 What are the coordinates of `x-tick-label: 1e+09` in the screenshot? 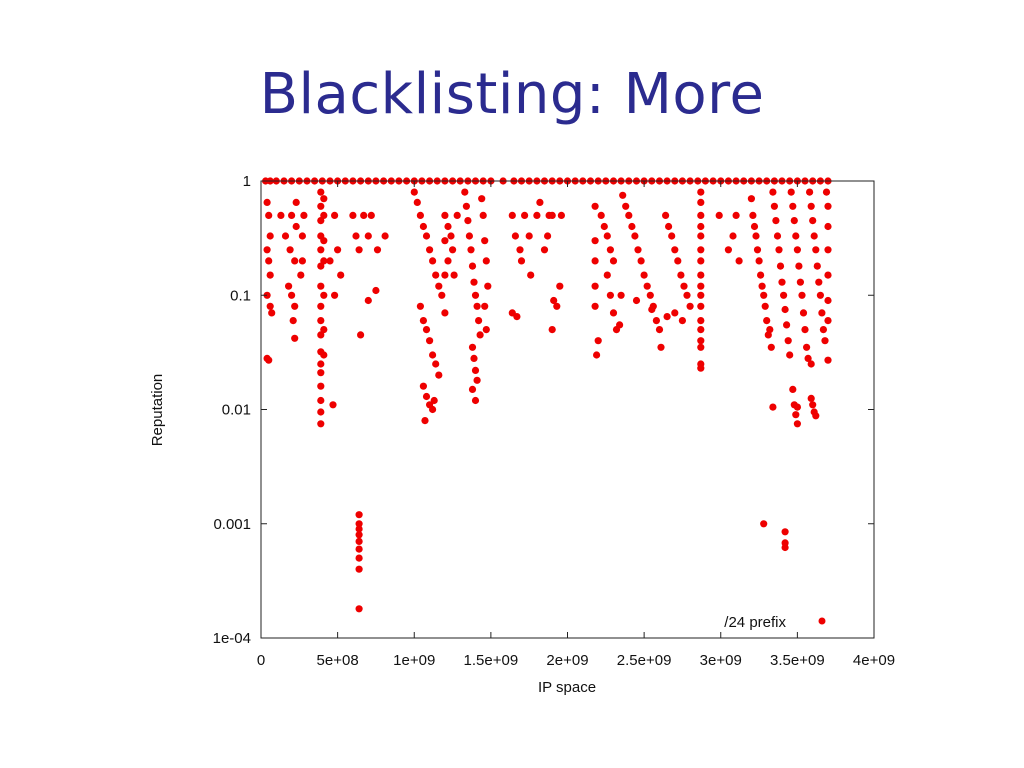 It's located at (414, 660).